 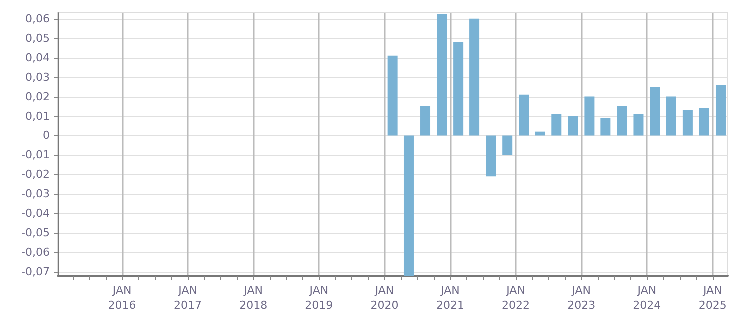 What do you see at coordinates (36, 253) in the screenshot?
I see `y-tick-label: -0,06` at bounding box center [36, 253].